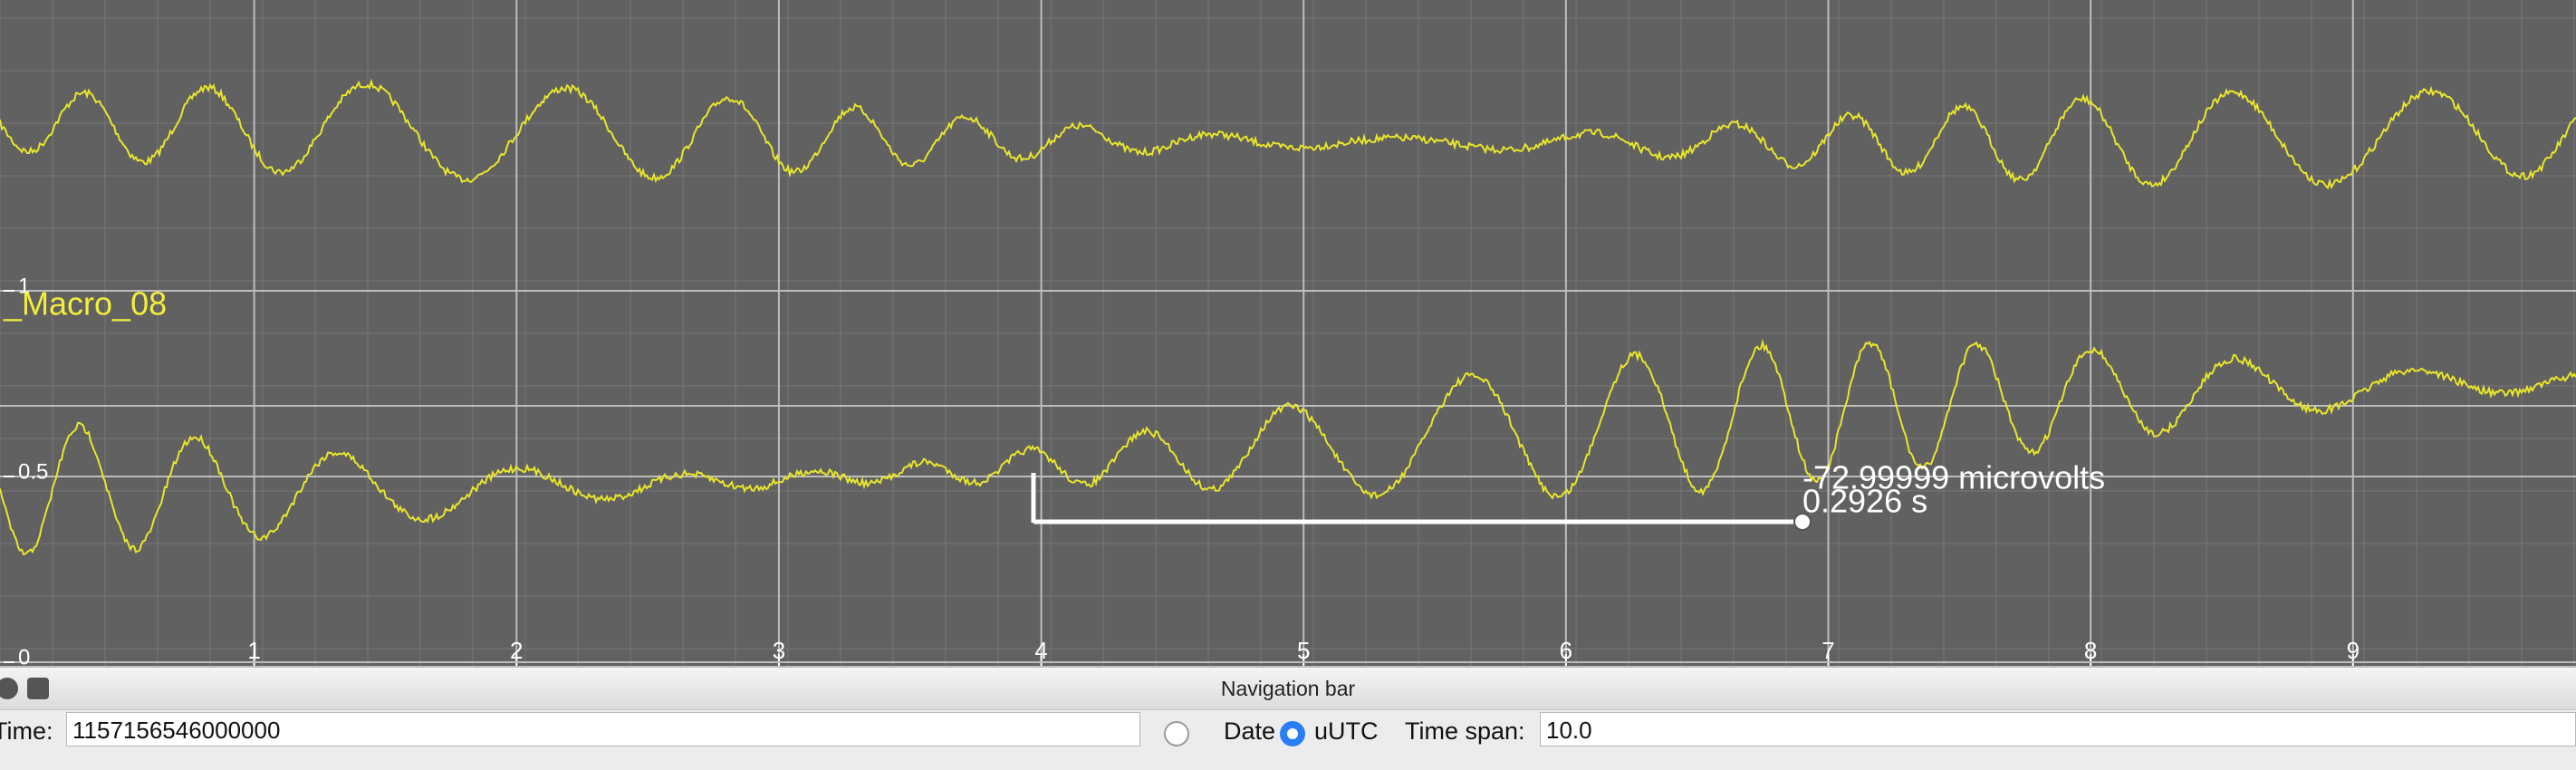 The image size is (2576, 770). What do you see at coordinates (1864, 501) in the screenshot?
I see `measure-duration: 0.2926 s` at bounding box center [1864, 501].